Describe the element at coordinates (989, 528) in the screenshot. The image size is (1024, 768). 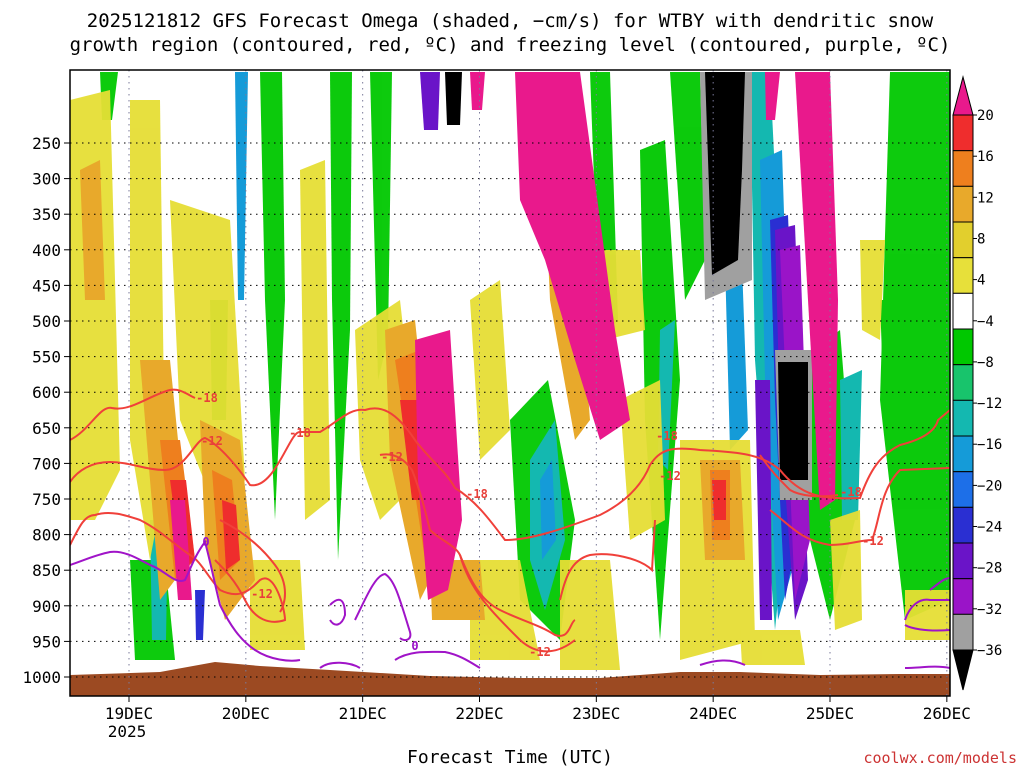
I see `colorbar-label: −24` at that location.